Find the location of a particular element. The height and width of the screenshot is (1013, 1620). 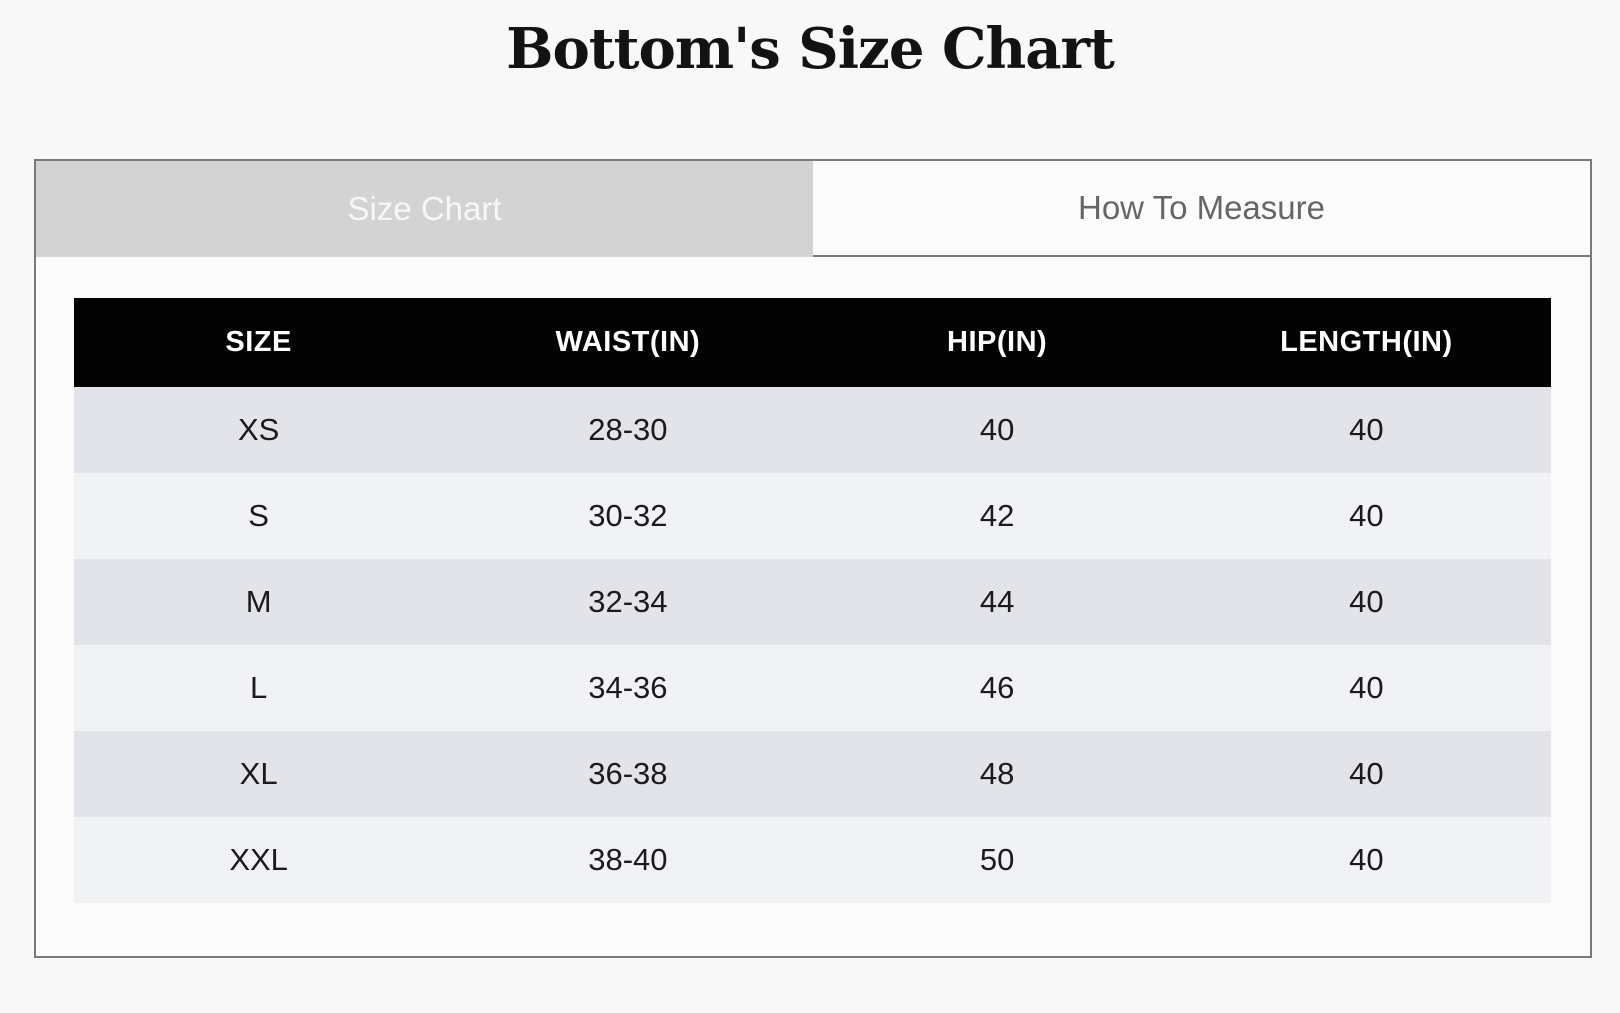

cell-size: L is located at coordinates (259, 687).